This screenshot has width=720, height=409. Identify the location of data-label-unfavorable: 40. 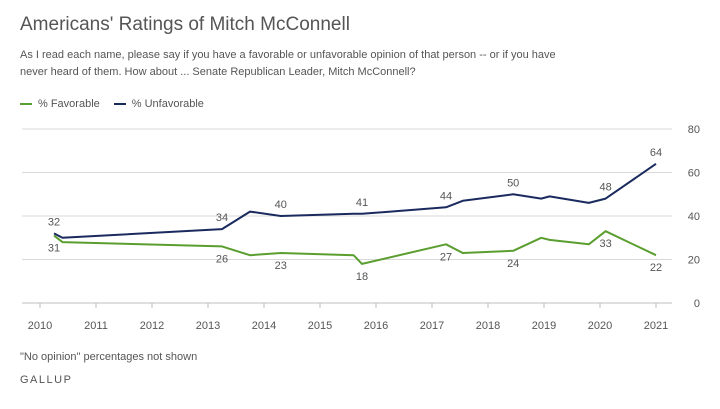
(281, 205).